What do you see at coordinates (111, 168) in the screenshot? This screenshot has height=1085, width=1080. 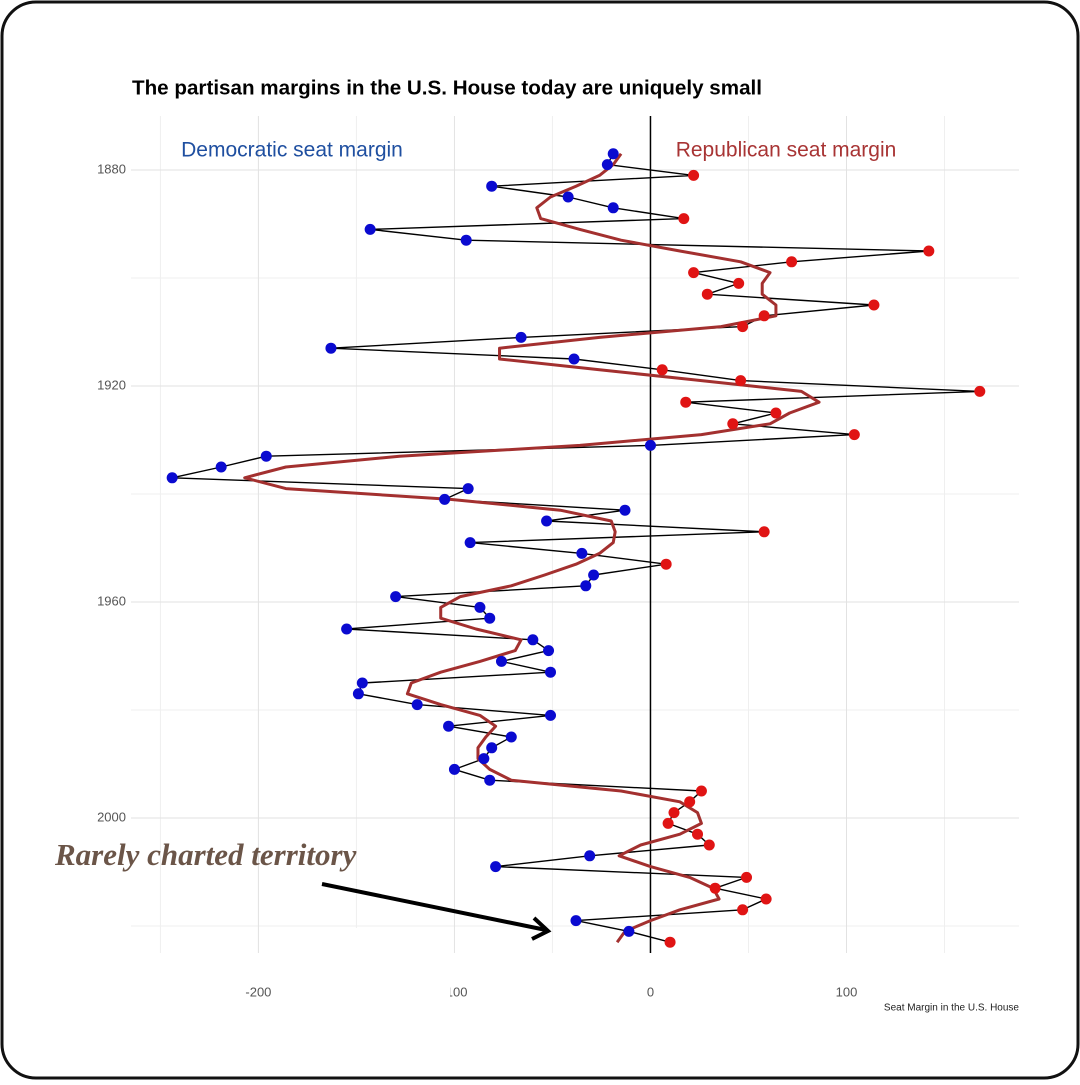 I see `y-tick-label: 1880` at bounding box center [111, 168].